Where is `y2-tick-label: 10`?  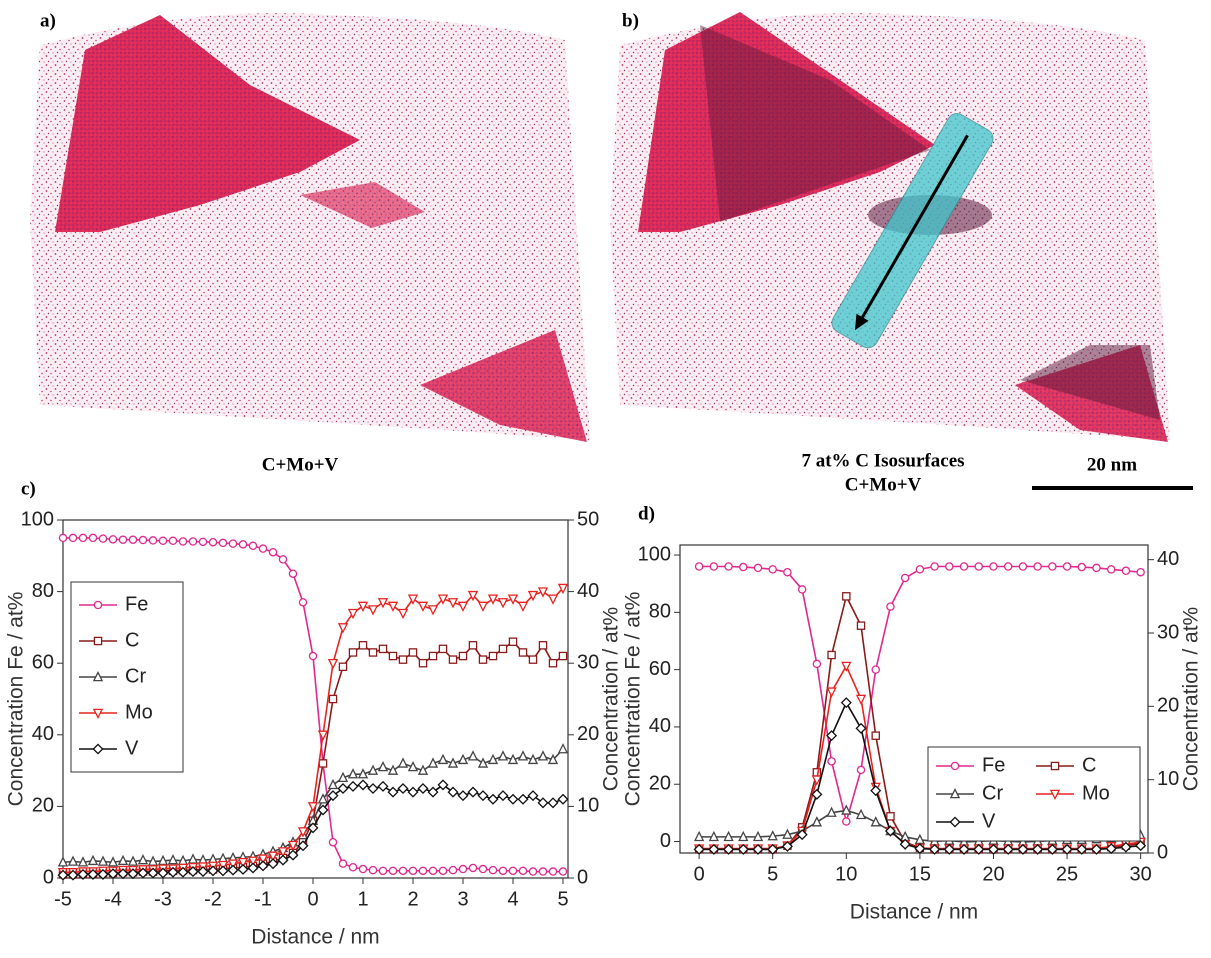
y2-tick-label: 10 is located at coordinates (588, 806).